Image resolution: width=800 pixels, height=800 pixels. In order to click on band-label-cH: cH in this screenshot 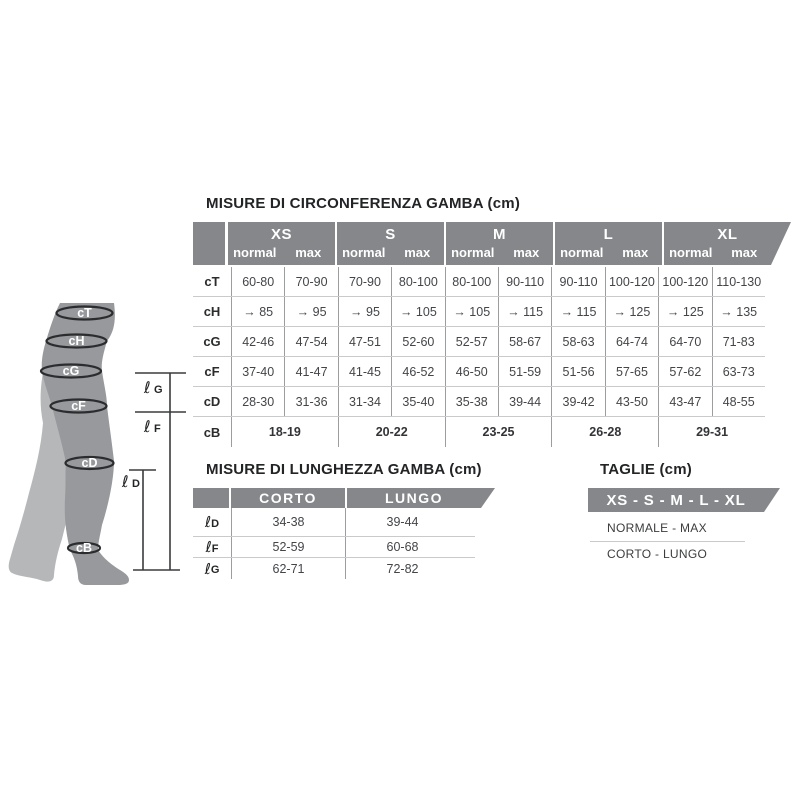, I will do `click(77, 341)`.